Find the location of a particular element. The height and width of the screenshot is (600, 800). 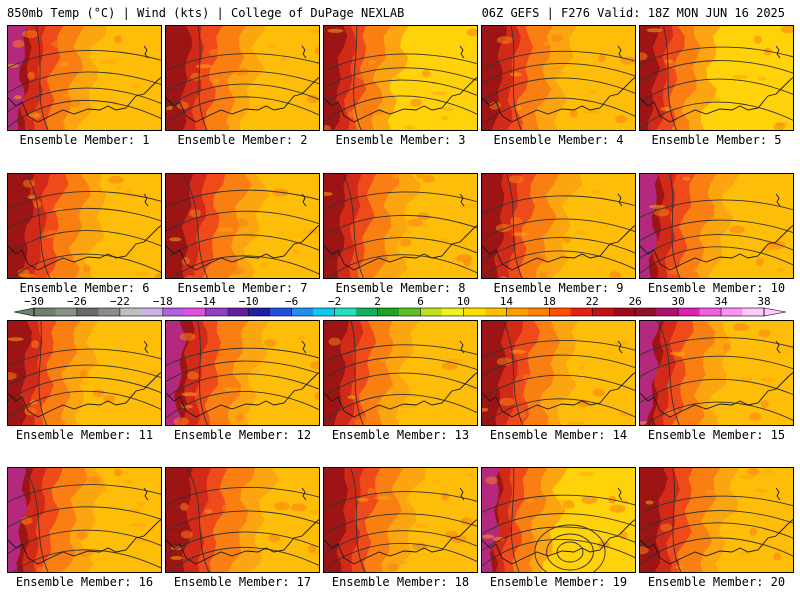

colorbar-tick-label: −22 is located at coordinates (119, 301).